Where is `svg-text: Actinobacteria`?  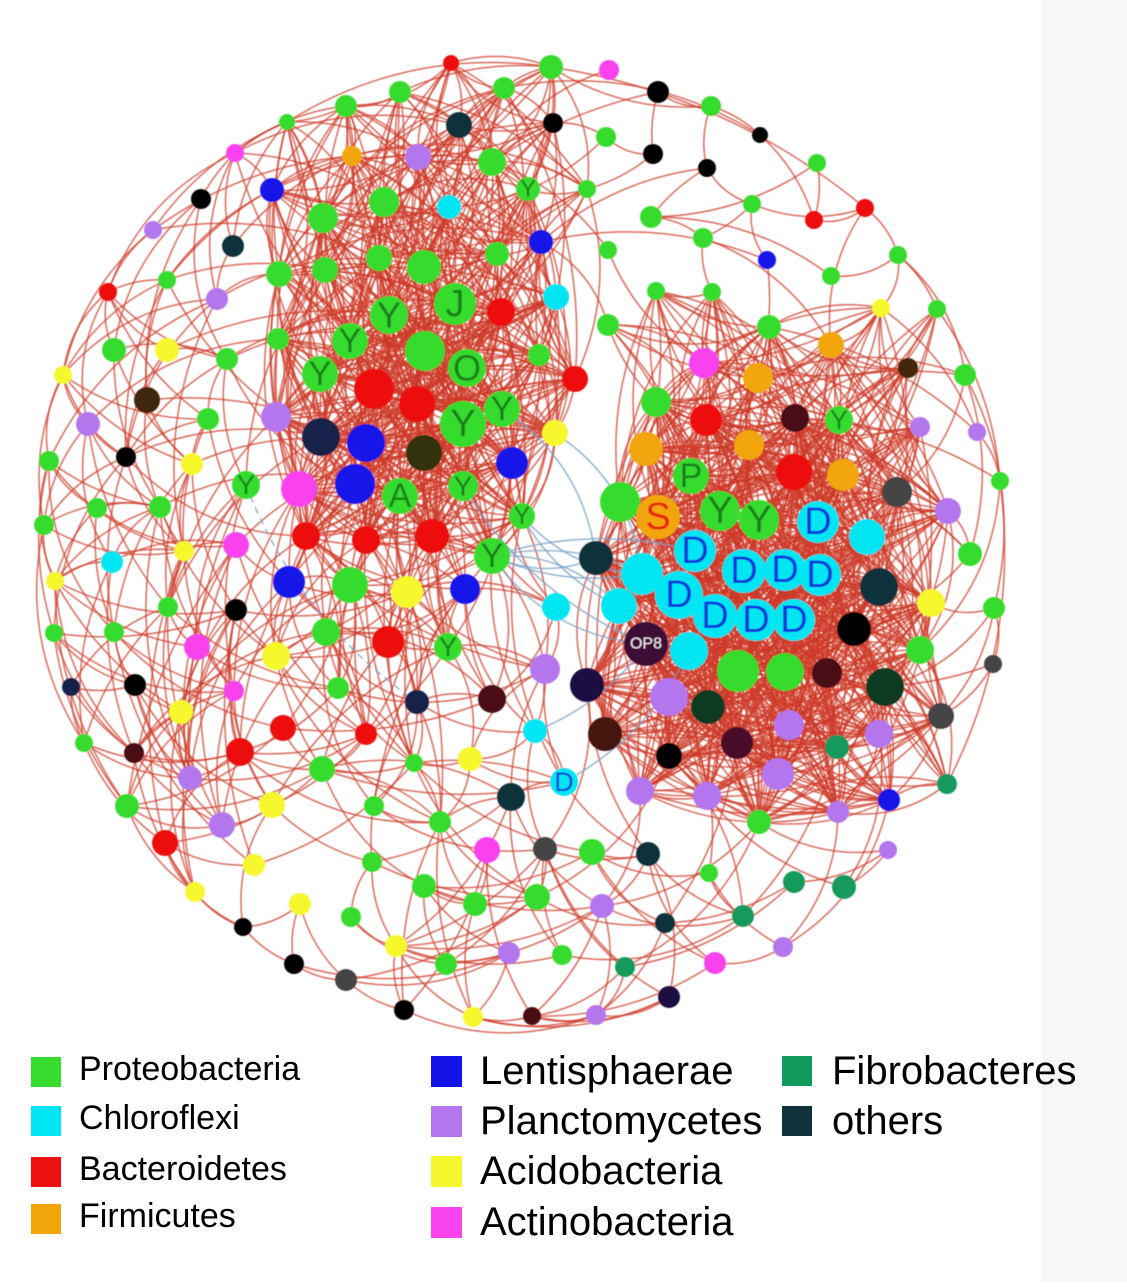
svg-text: Actinobacteria is located at coordinates (607, 1222).